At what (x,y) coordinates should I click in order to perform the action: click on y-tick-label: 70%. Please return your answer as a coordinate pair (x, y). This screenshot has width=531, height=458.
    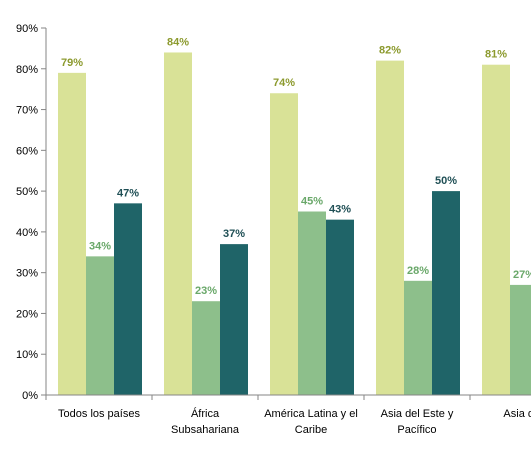
    Looking at the image, I should click on (27, 111).